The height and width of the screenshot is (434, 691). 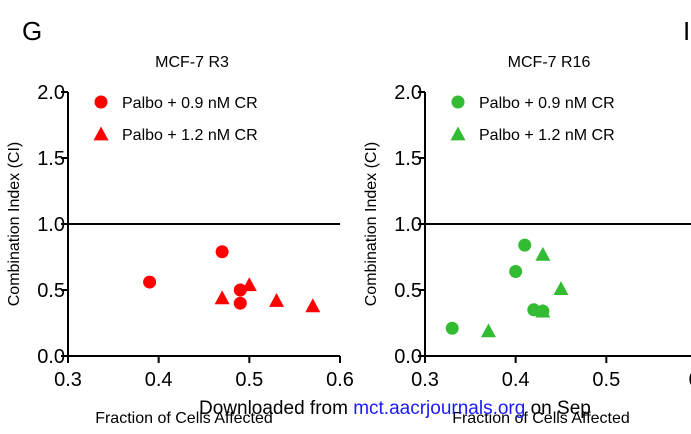 I want to click on x-tick-label: 0., so click(x=690, y=380).